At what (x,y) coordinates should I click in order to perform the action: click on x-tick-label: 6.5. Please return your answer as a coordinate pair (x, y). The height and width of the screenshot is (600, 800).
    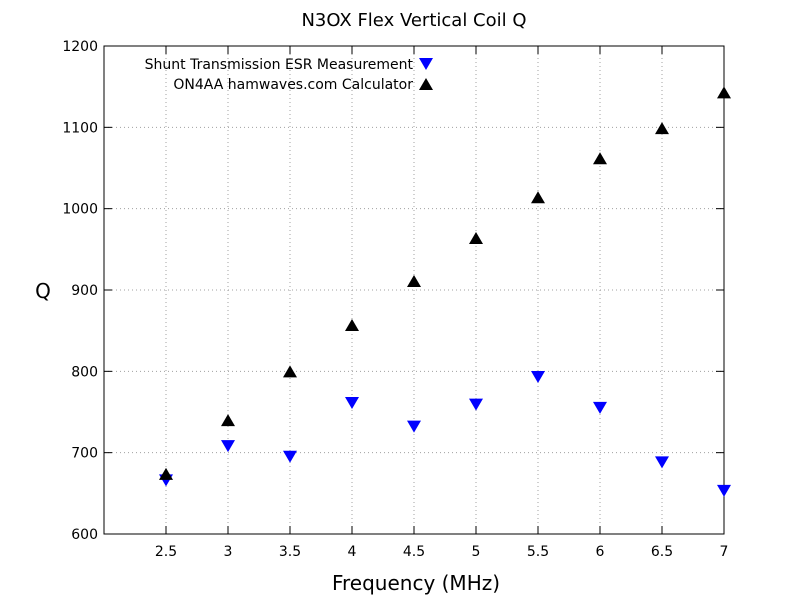
    Looking at the image, I should click on (662, 552).